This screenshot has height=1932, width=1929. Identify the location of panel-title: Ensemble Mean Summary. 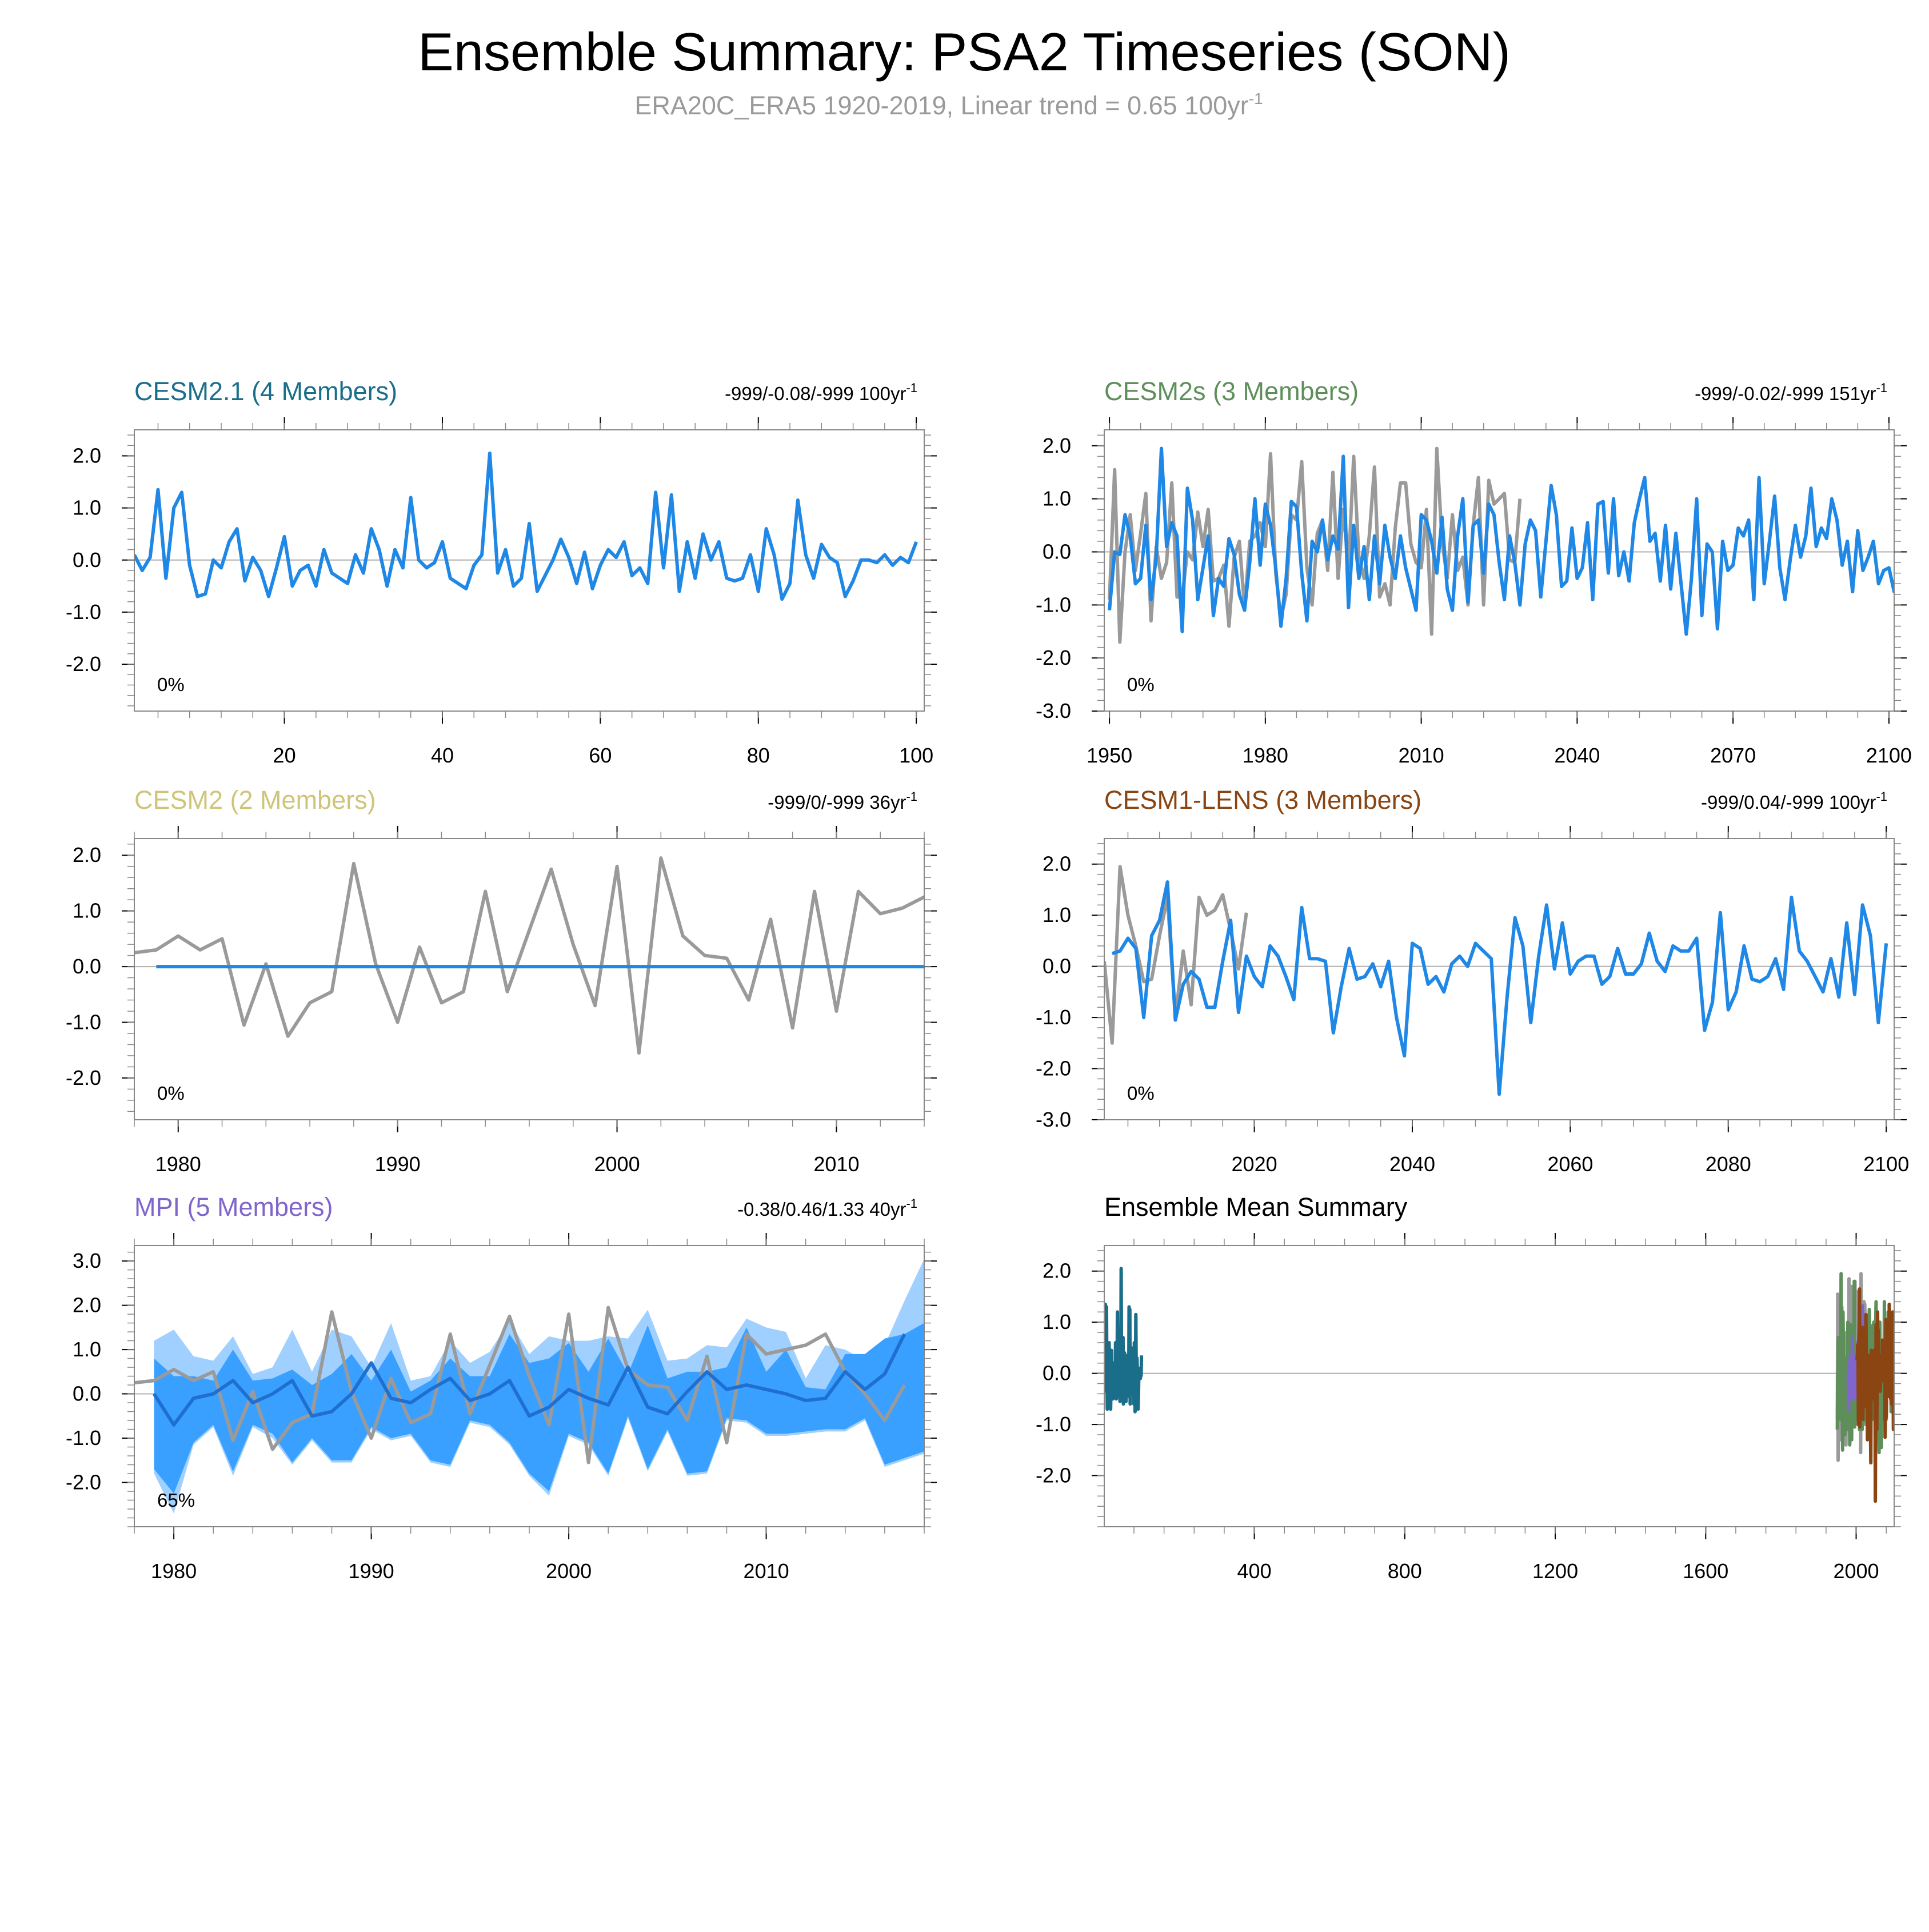
(1256, 1207).